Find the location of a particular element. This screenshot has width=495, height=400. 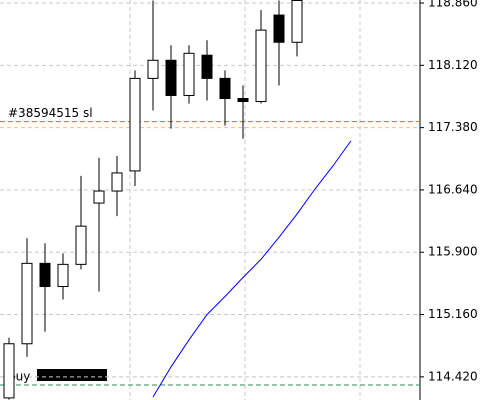

y-tick-label: 115.900 is located at coordinates (453, 252).